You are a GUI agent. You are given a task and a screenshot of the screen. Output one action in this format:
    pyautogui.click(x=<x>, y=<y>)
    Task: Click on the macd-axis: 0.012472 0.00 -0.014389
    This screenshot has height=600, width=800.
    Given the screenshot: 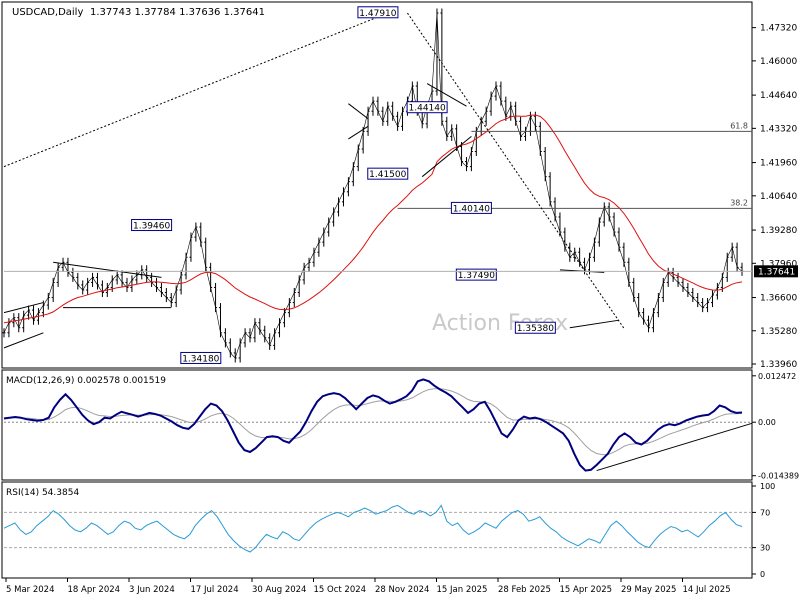 What is the action you would take?
    pyautogui.click(x=775, y=426)
    